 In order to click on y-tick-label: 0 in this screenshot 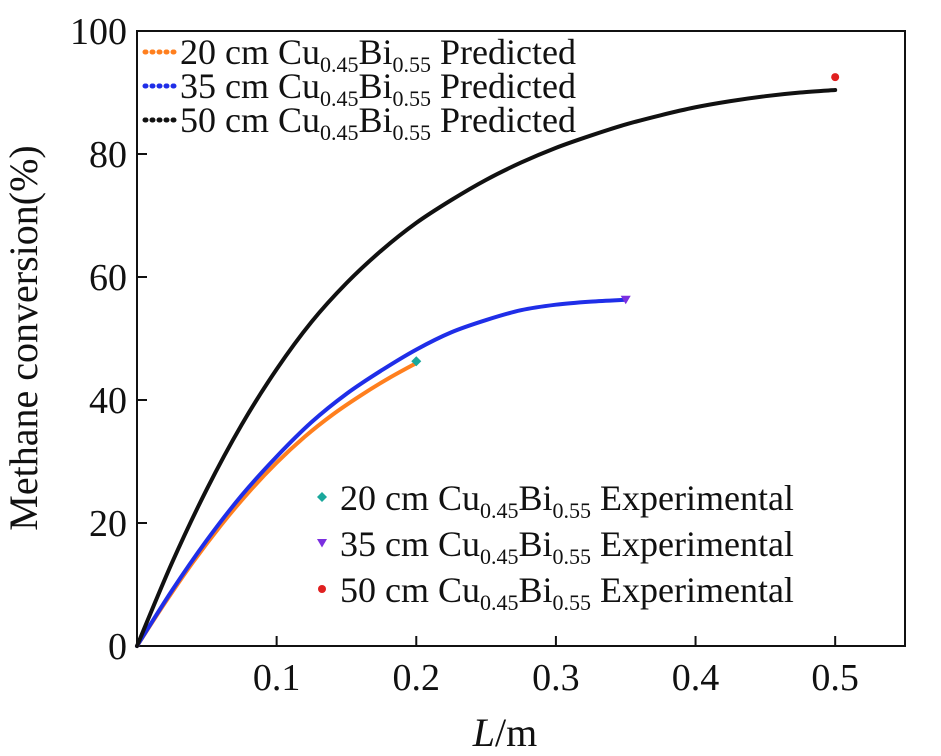, I will do `click(117, 647)`.